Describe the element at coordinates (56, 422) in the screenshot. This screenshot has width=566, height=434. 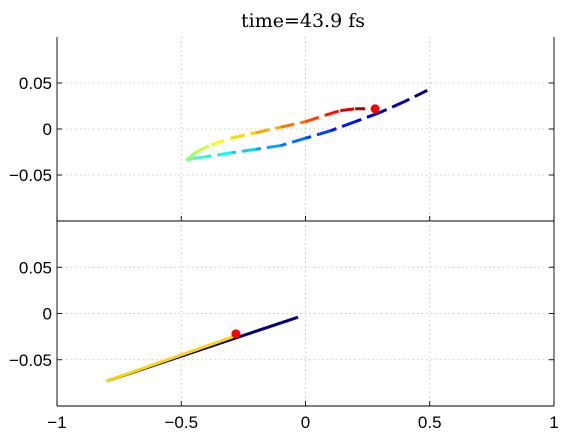
I see `x-tick-label: −1` at that location.